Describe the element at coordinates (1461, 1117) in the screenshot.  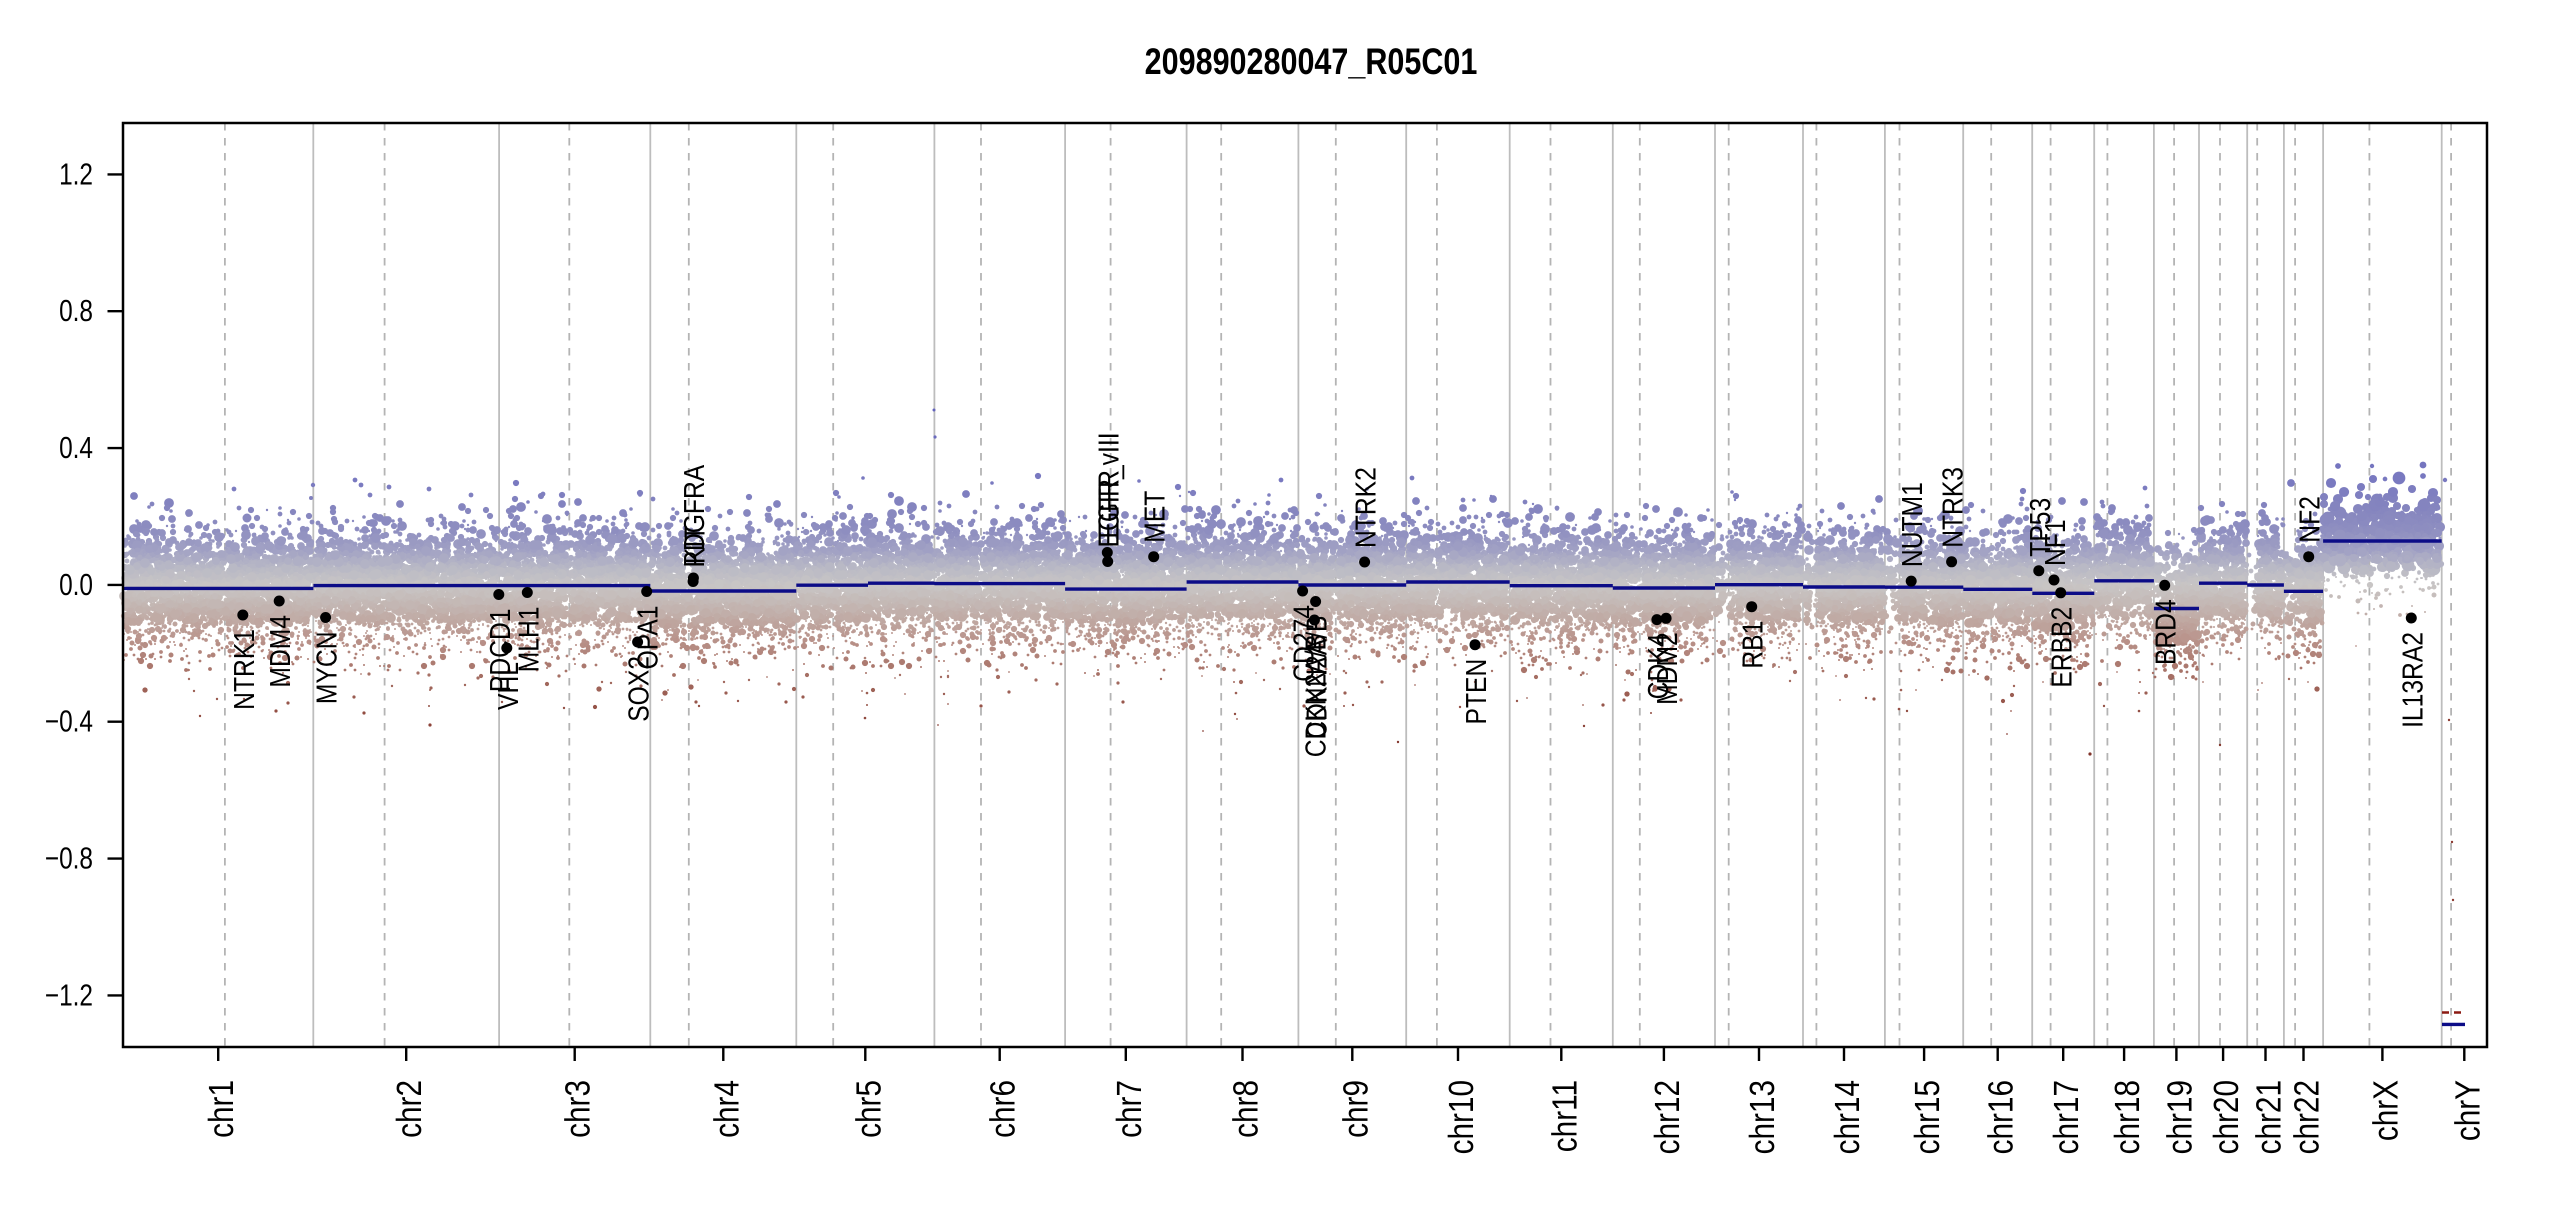
I see `svg-text: chr10` at that location.